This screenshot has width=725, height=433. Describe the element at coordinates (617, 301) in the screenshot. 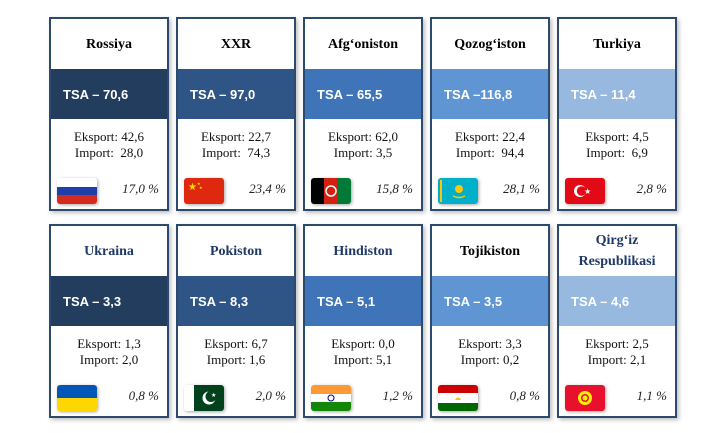

I see `tsa-banner: TSA – 4,6` at that location.